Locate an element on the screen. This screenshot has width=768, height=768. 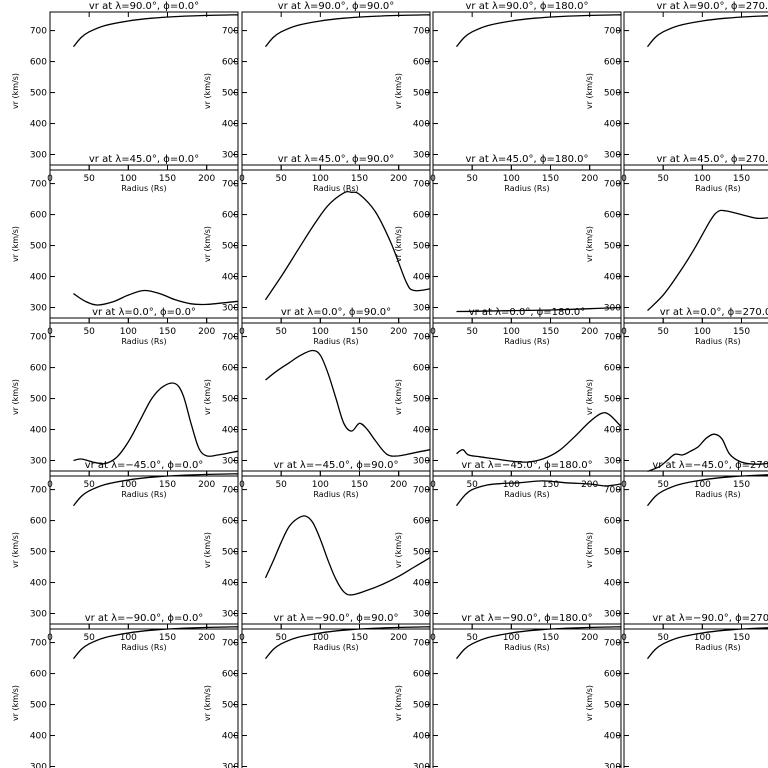
panel-title: vr at λ=0.0°, ϕ=90.0° is located at coordinates (336, 312).